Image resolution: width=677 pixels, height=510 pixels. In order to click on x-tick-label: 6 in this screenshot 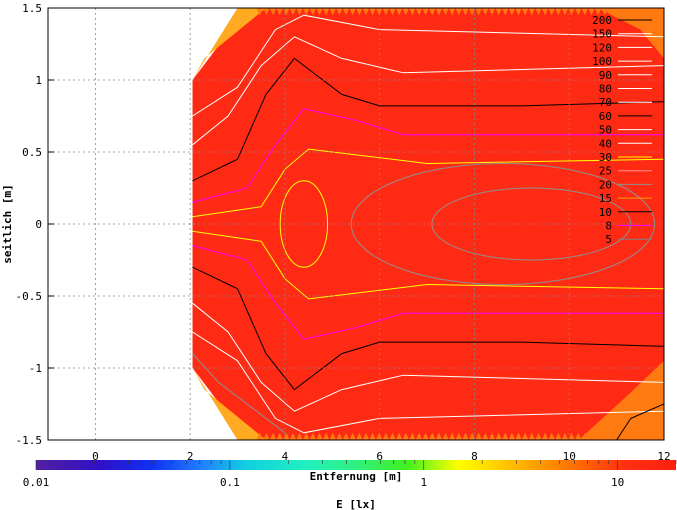, I will do `click(379, 456)`.